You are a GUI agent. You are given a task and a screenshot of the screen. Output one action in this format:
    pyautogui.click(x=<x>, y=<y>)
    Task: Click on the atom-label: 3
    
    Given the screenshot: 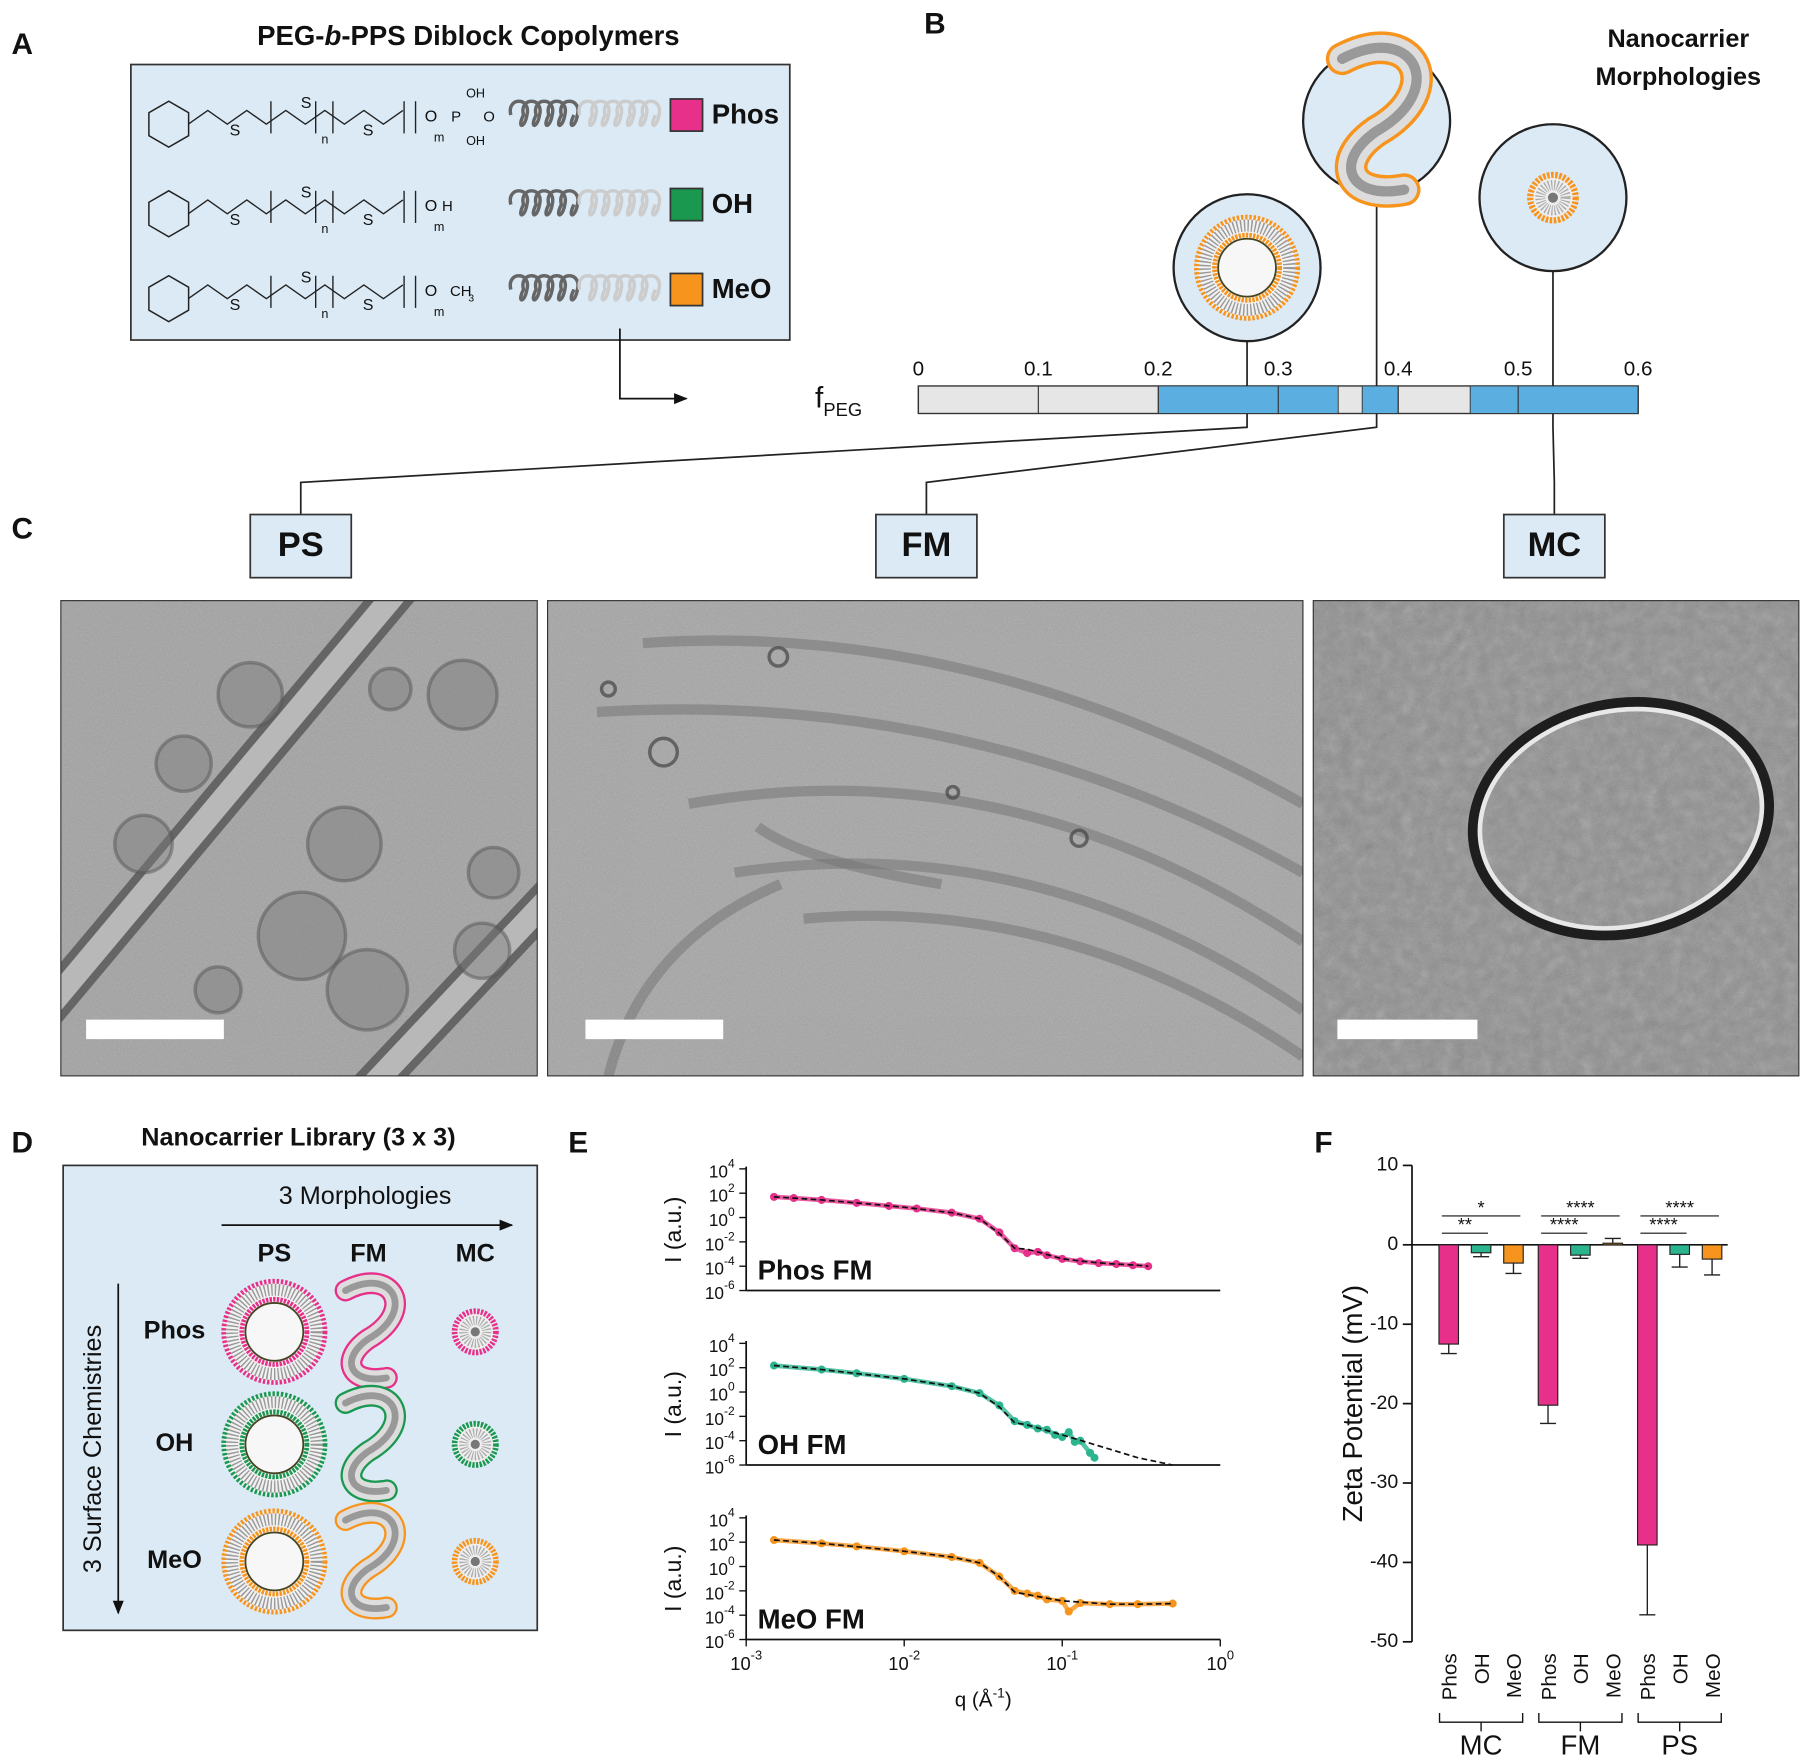 What is the action you would take?
    pyautogui.click(x=471, y=298)
    